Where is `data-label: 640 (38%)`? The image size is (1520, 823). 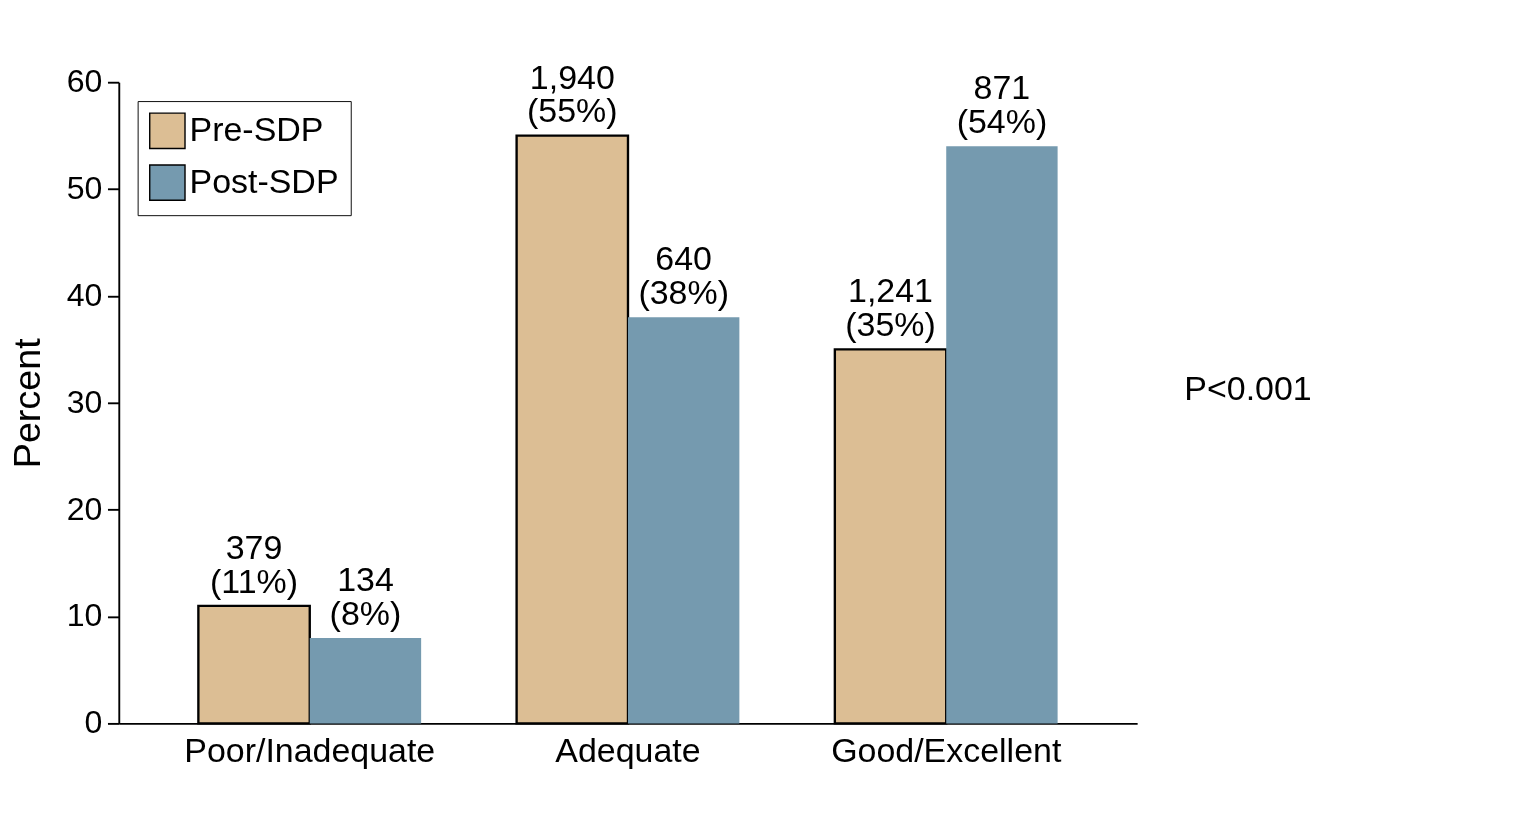
data-label: 640 (38%) is located at coordinates (683, 275).